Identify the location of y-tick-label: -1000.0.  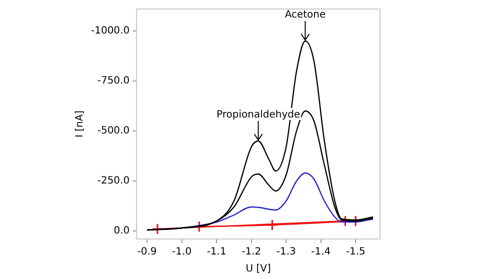
(110, 31).